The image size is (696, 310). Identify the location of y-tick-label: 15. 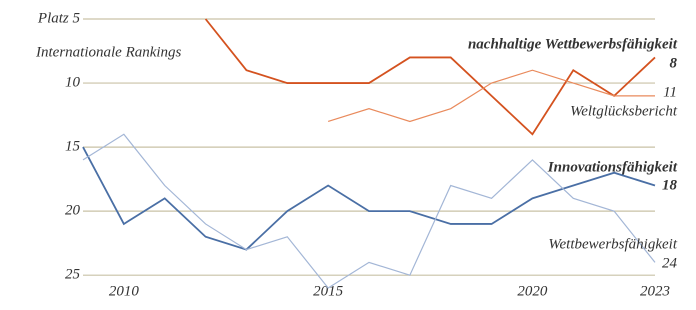
(73, 147).